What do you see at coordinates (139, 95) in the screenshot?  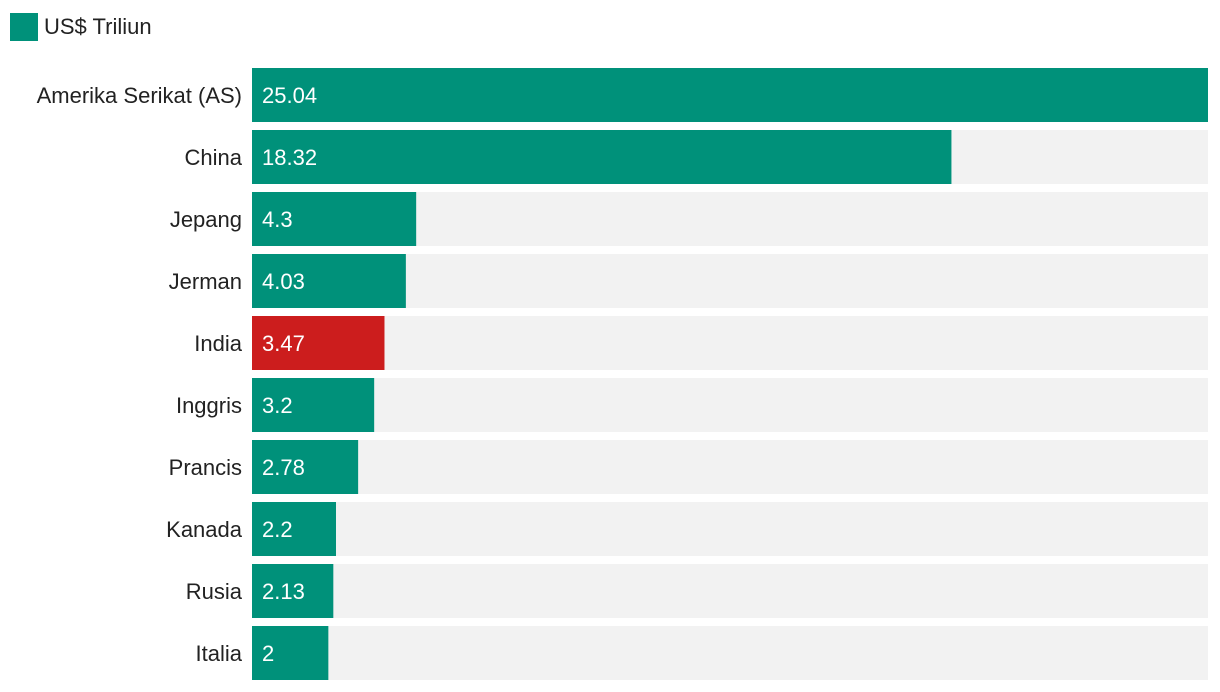 I see `category-label-amerika-serikat-as: Amerika Serikat (AS)` at bounding box center [139, 95].